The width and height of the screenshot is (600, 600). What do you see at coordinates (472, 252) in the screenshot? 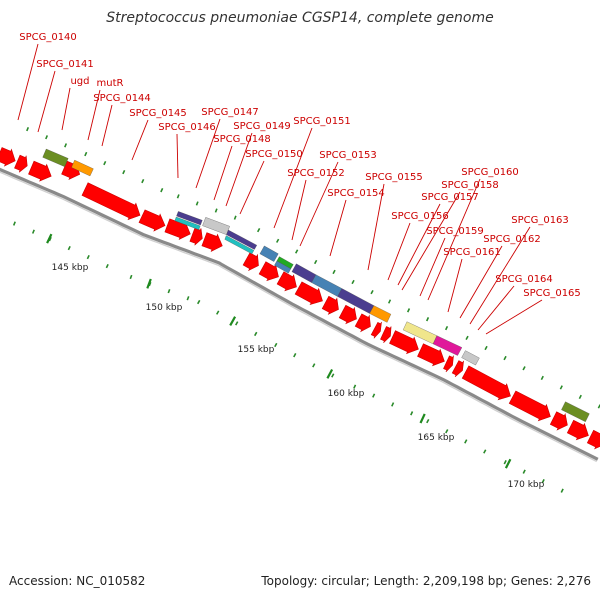
I see `gene-label: SPCG_0161` at bounding box center [472, 252].